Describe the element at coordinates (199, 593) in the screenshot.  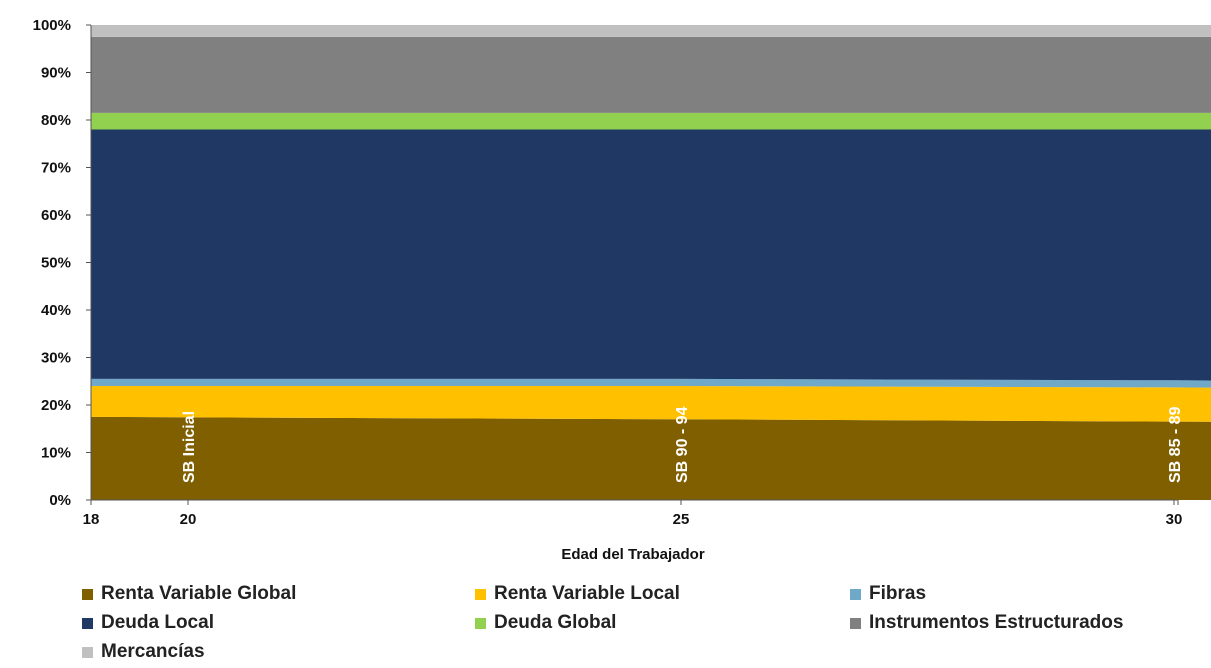
I see `legend-label: Renta Variable Global` at that location.